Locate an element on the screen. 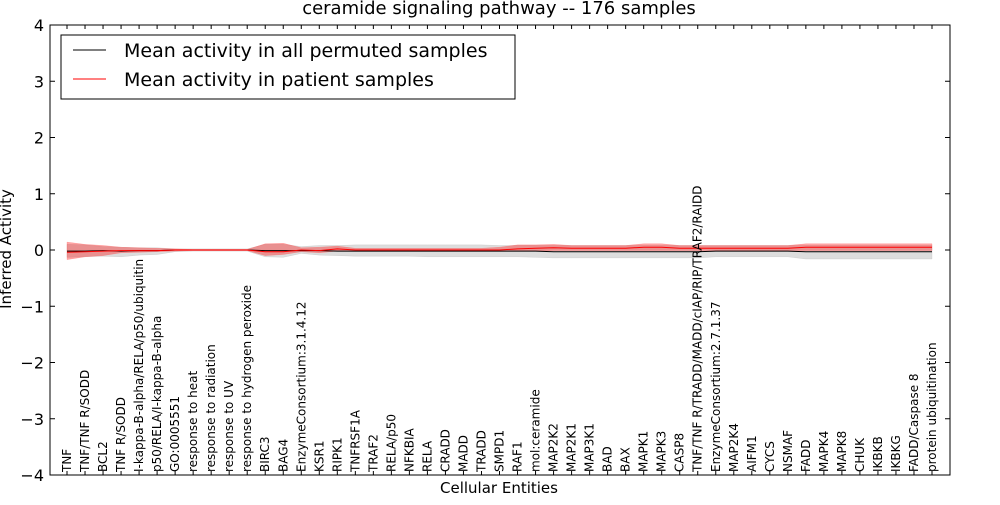  y-tick-label: 3 is located at coordinates (39, 81).